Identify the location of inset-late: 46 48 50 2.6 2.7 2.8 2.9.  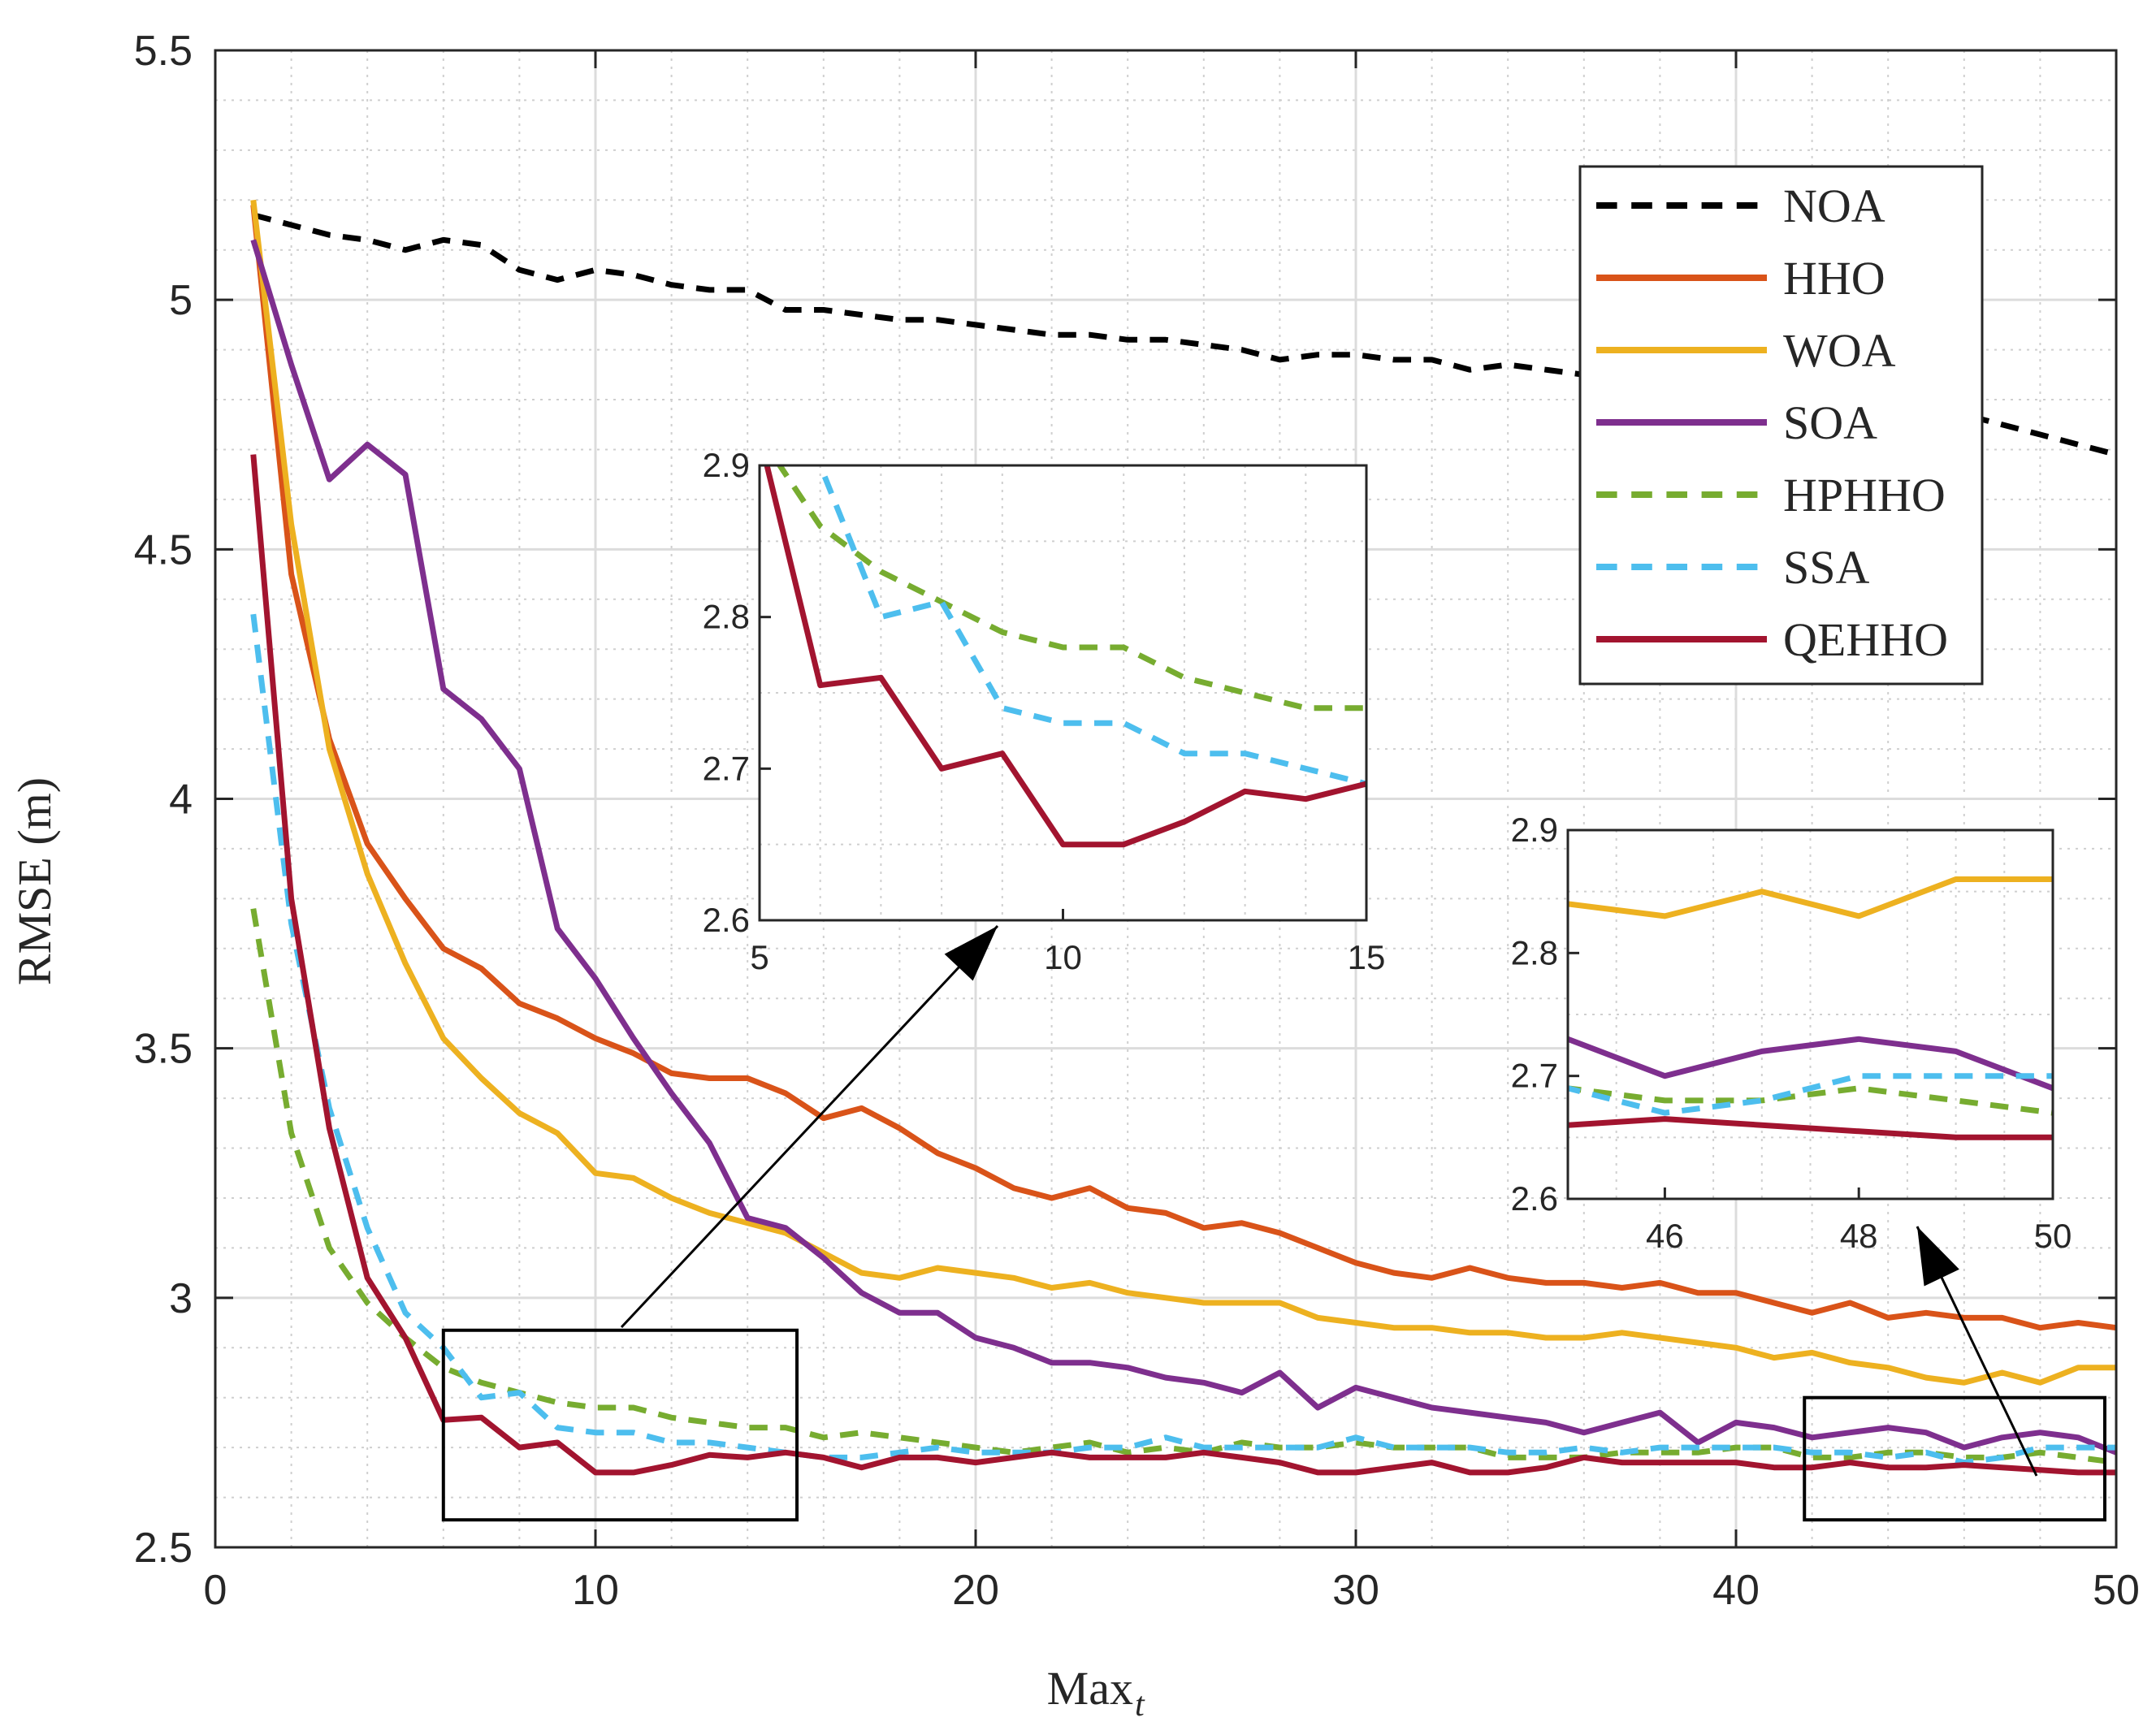
(1792, 1033).